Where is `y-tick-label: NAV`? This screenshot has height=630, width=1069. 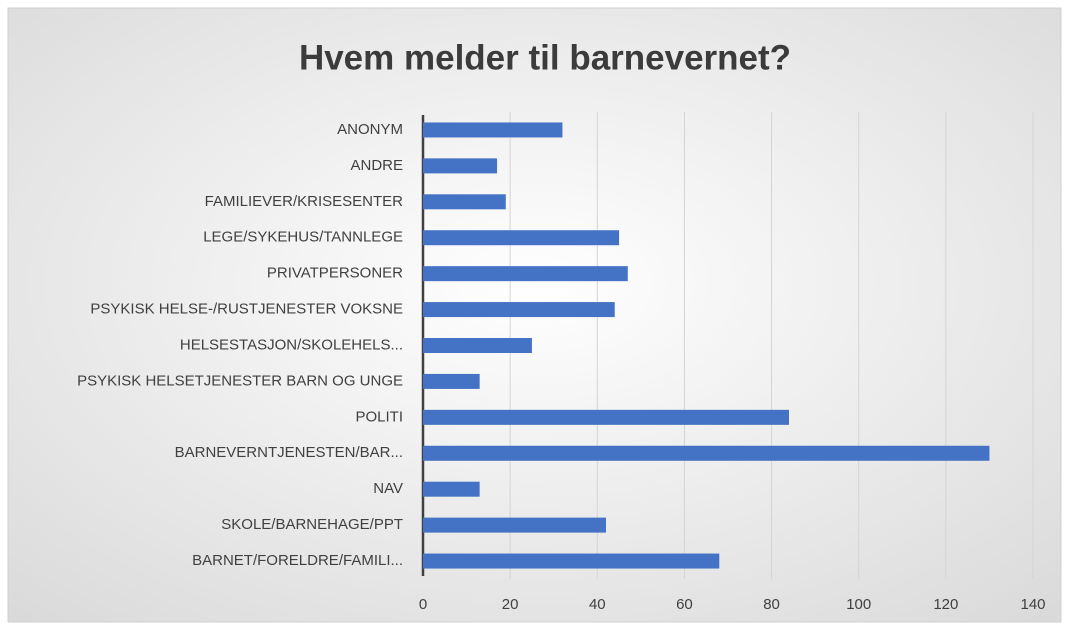 y-tick-label: NAV is located at coordinates (388, 488).